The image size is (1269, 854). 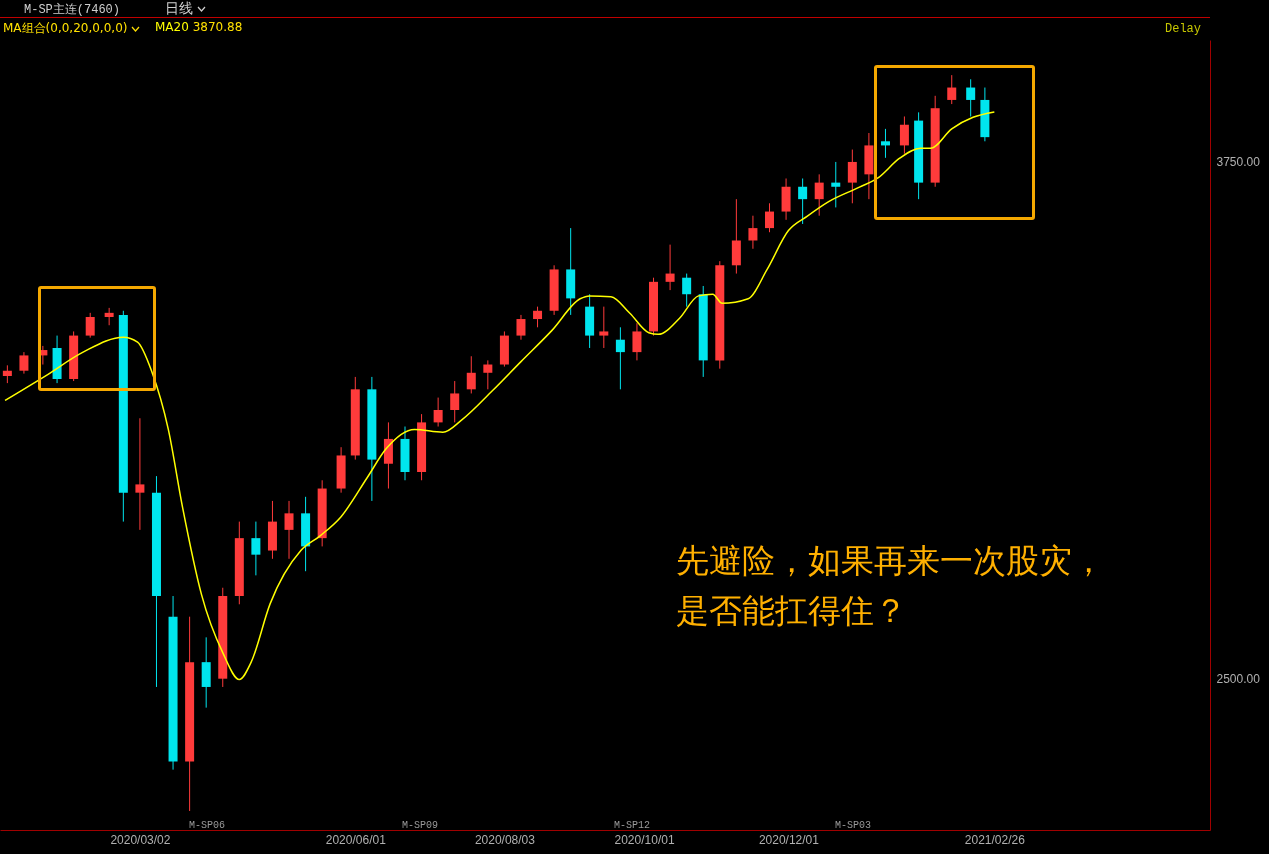 What do you see at coordinates (72, 10) in the screenshot?
I see `chart-title: M-SP主连(7460)` at bounding box center [72, 10].